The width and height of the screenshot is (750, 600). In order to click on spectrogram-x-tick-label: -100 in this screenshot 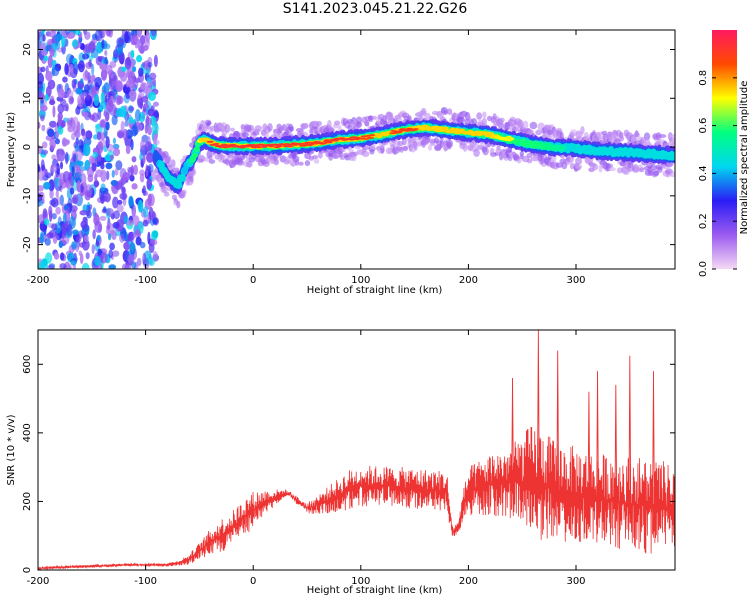, I will do `click(145, 280)`.